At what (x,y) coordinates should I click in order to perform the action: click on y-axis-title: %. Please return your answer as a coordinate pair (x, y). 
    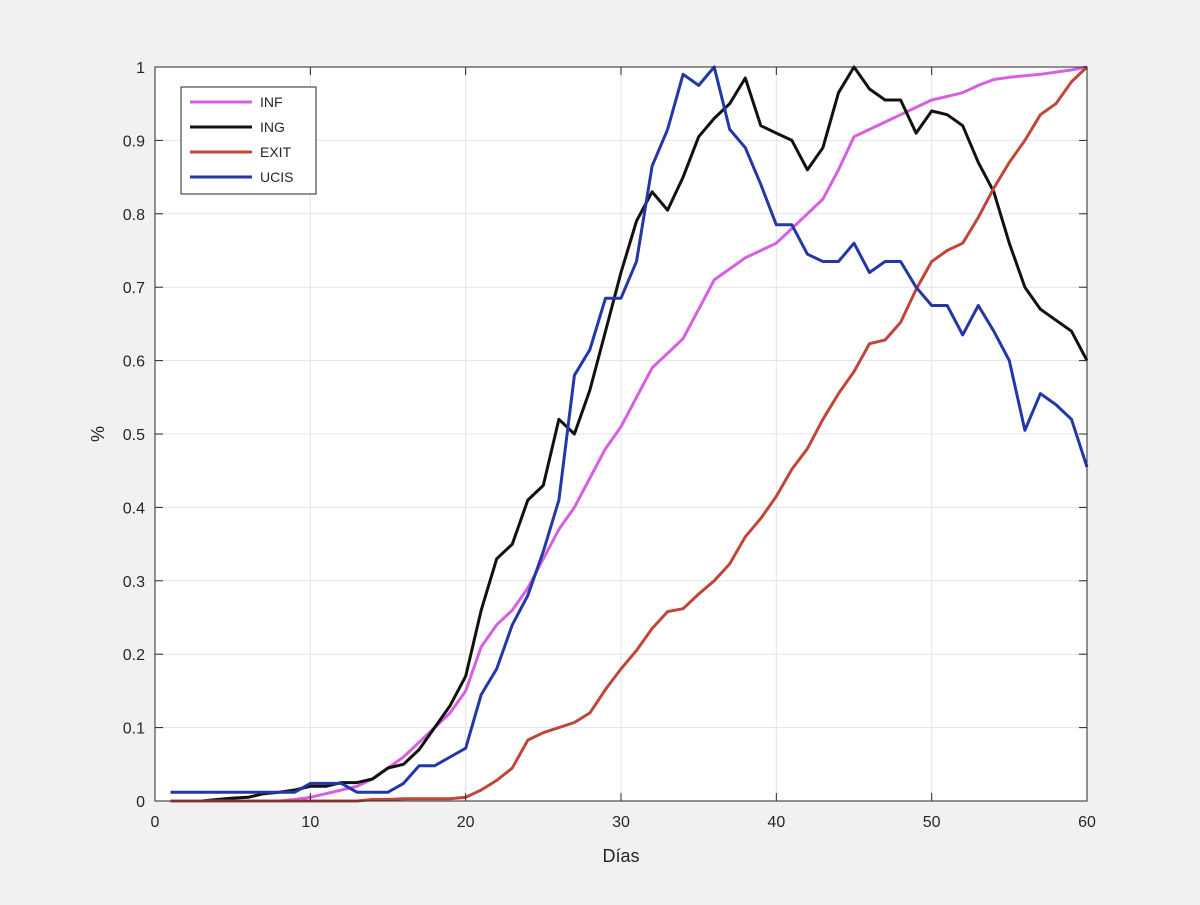
    Looking at the image, I should click on (98, 434).